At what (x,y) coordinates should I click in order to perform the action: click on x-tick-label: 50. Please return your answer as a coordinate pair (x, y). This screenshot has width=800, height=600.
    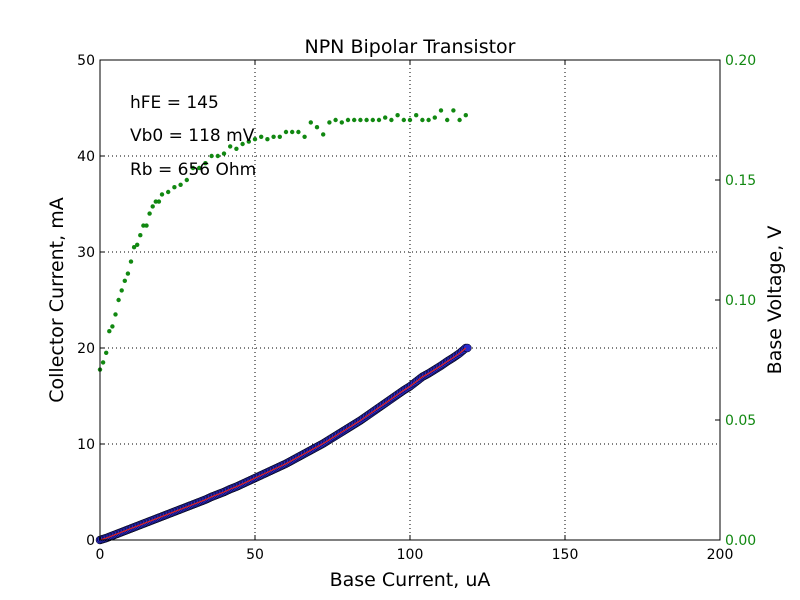
    Looking at the image, I should click on (255, 555).